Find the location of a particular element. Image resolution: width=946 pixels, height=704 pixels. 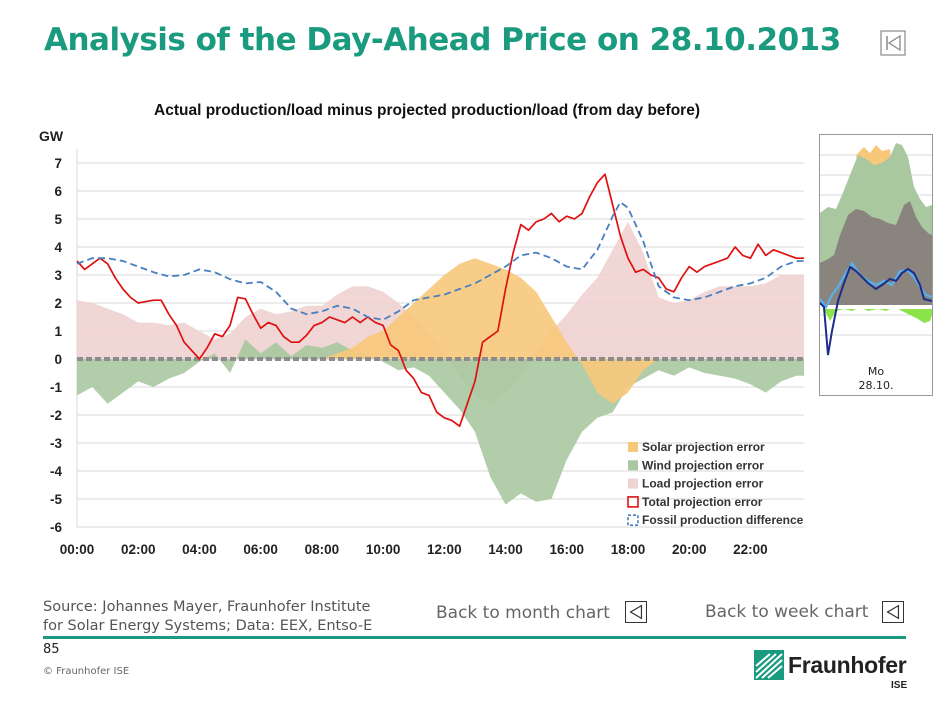

y-axis-label: GW is located at coordinates (51, 136).